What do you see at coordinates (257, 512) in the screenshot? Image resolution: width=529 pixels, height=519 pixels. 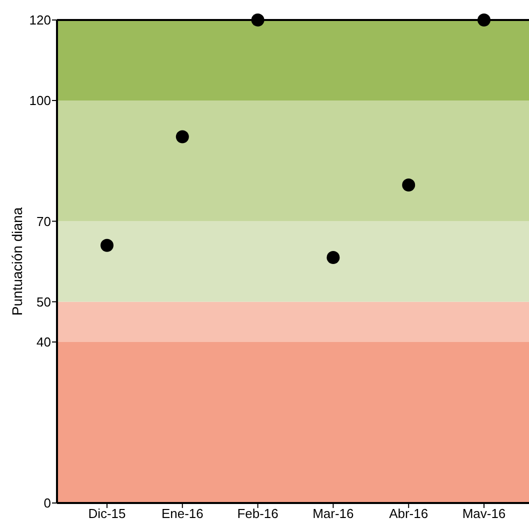 I see `x-tick-label: Feb-16` at bounding box center [257, 512].